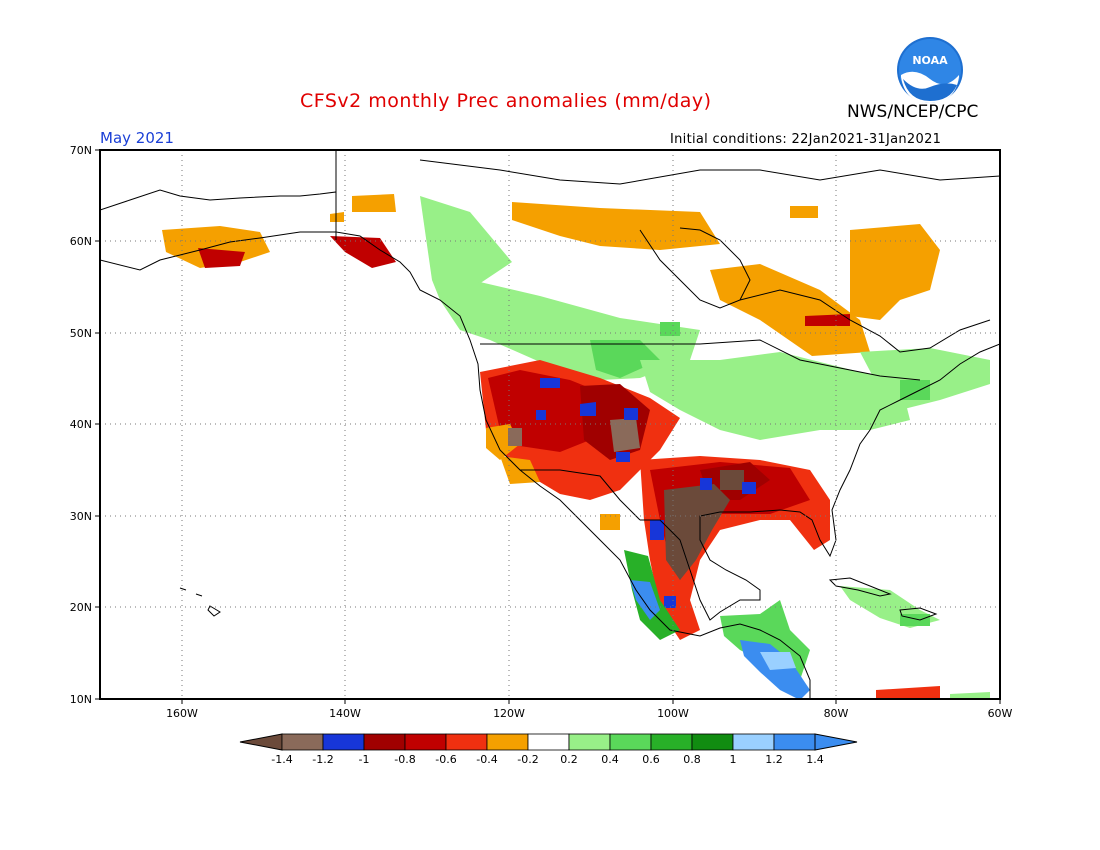  What do you see at coordinates (930, 70) in the screenshot?
I see `noaa-logo: NOAA` at bounding box center [930, 70].